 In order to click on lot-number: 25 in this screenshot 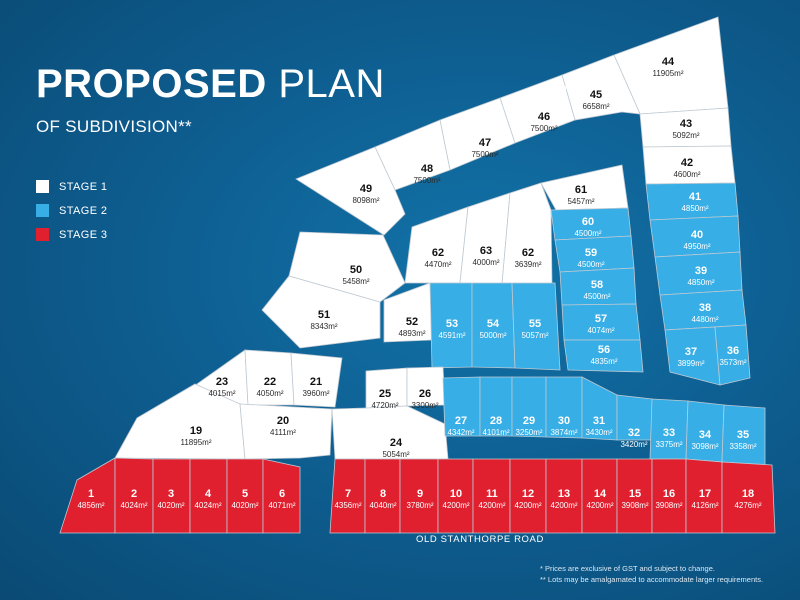, I will do `click(385, 394)`.